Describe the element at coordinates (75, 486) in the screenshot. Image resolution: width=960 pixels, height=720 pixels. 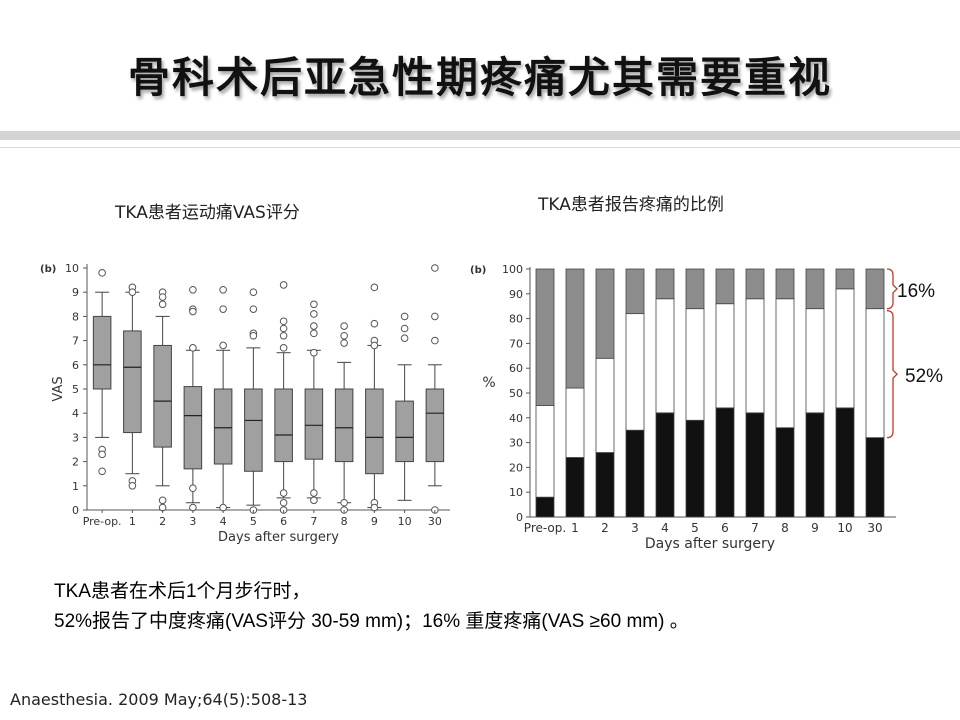
I see `box-y-tick-label: 1` at that location.